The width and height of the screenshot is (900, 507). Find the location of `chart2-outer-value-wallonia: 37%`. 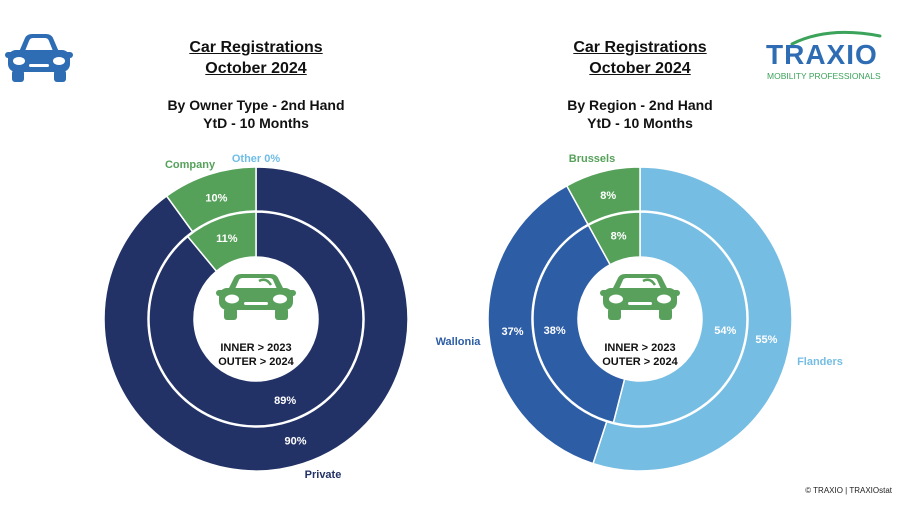

chart2-outer-value-wallonia: 37% is located at coordinates (513, 332).